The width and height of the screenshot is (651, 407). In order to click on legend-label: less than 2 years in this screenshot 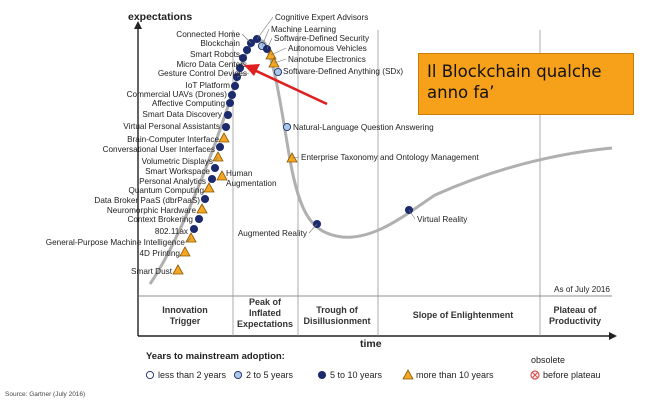, I will do `click(192, 375)`.